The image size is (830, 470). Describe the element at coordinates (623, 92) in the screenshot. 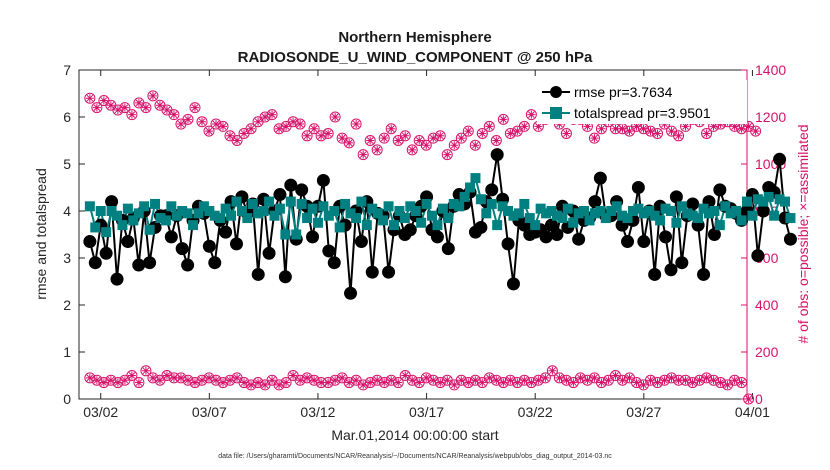

I see `legend-rmse-label: rmse pr=3.7634` at that location.